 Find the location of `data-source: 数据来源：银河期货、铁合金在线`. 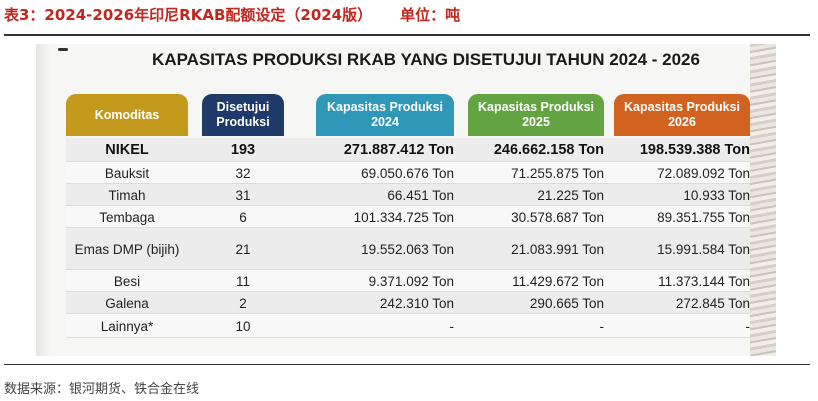

data-source: 数据来源：银河期货、铁合金在线 is located at coordinates (102, 389).